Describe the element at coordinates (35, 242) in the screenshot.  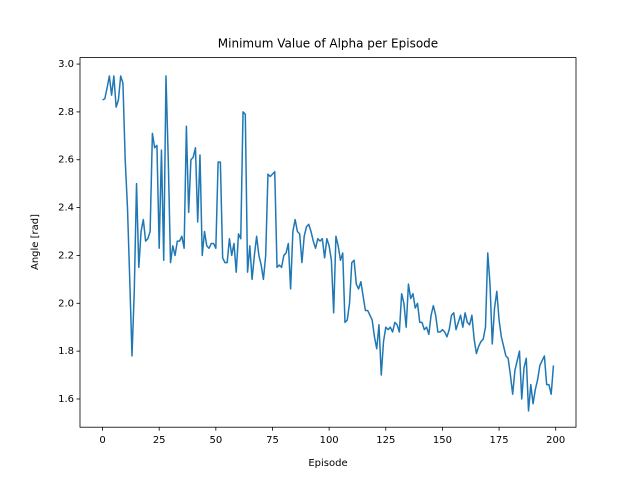
I see `y-axis-label: Angle [rad]` at that location.